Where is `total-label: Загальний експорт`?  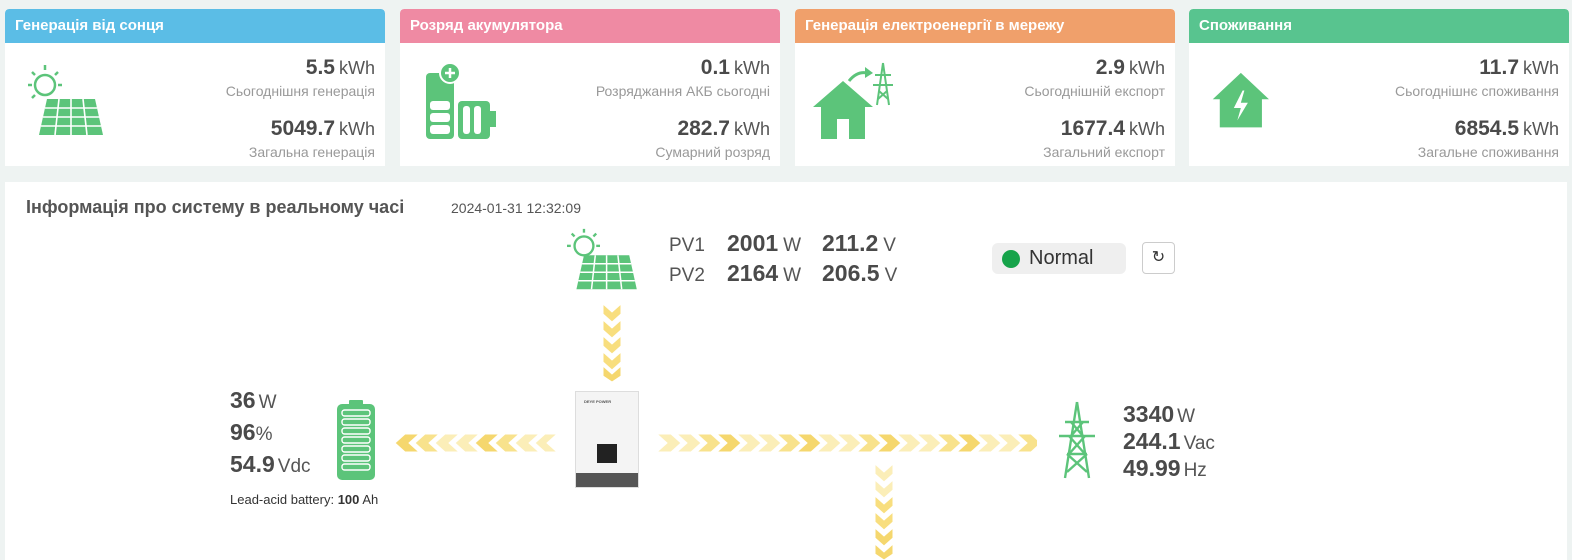
total-label: Загальний експорт is located at coordinates (1104, 152).